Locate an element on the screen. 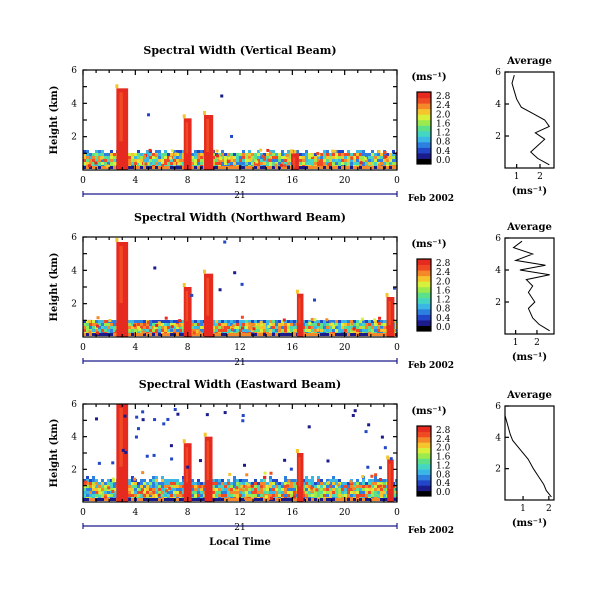  x-tick-label: 4 is located at coordinates (135, 513).